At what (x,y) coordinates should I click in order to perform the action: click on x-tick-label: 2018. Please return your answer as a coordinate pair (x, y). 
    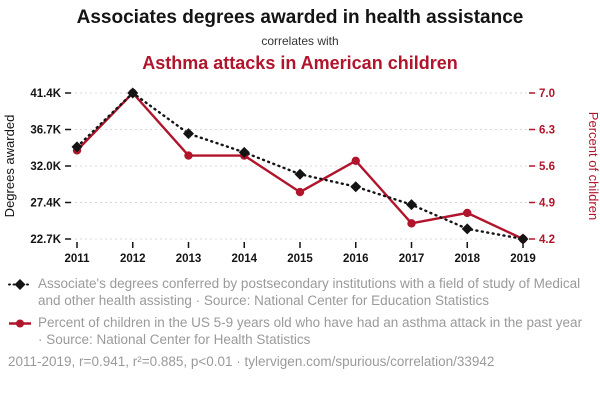
    Looking at the image, I should click on (467, 259).